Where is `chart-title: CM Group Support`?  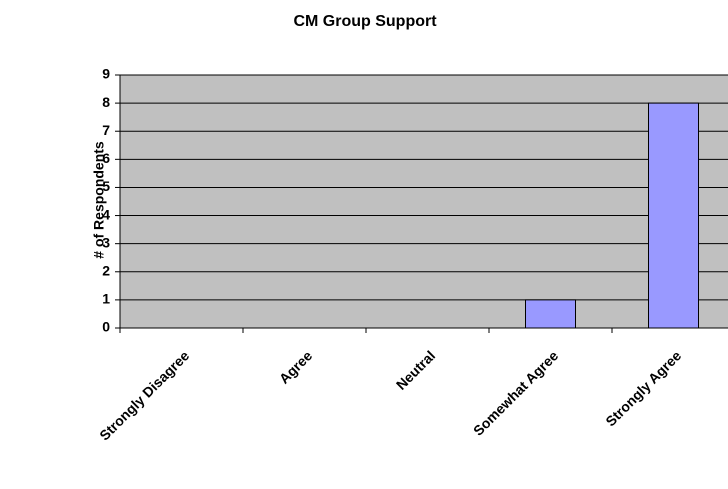
chart-title: CM Group Support is located at coordinates (365, 21).